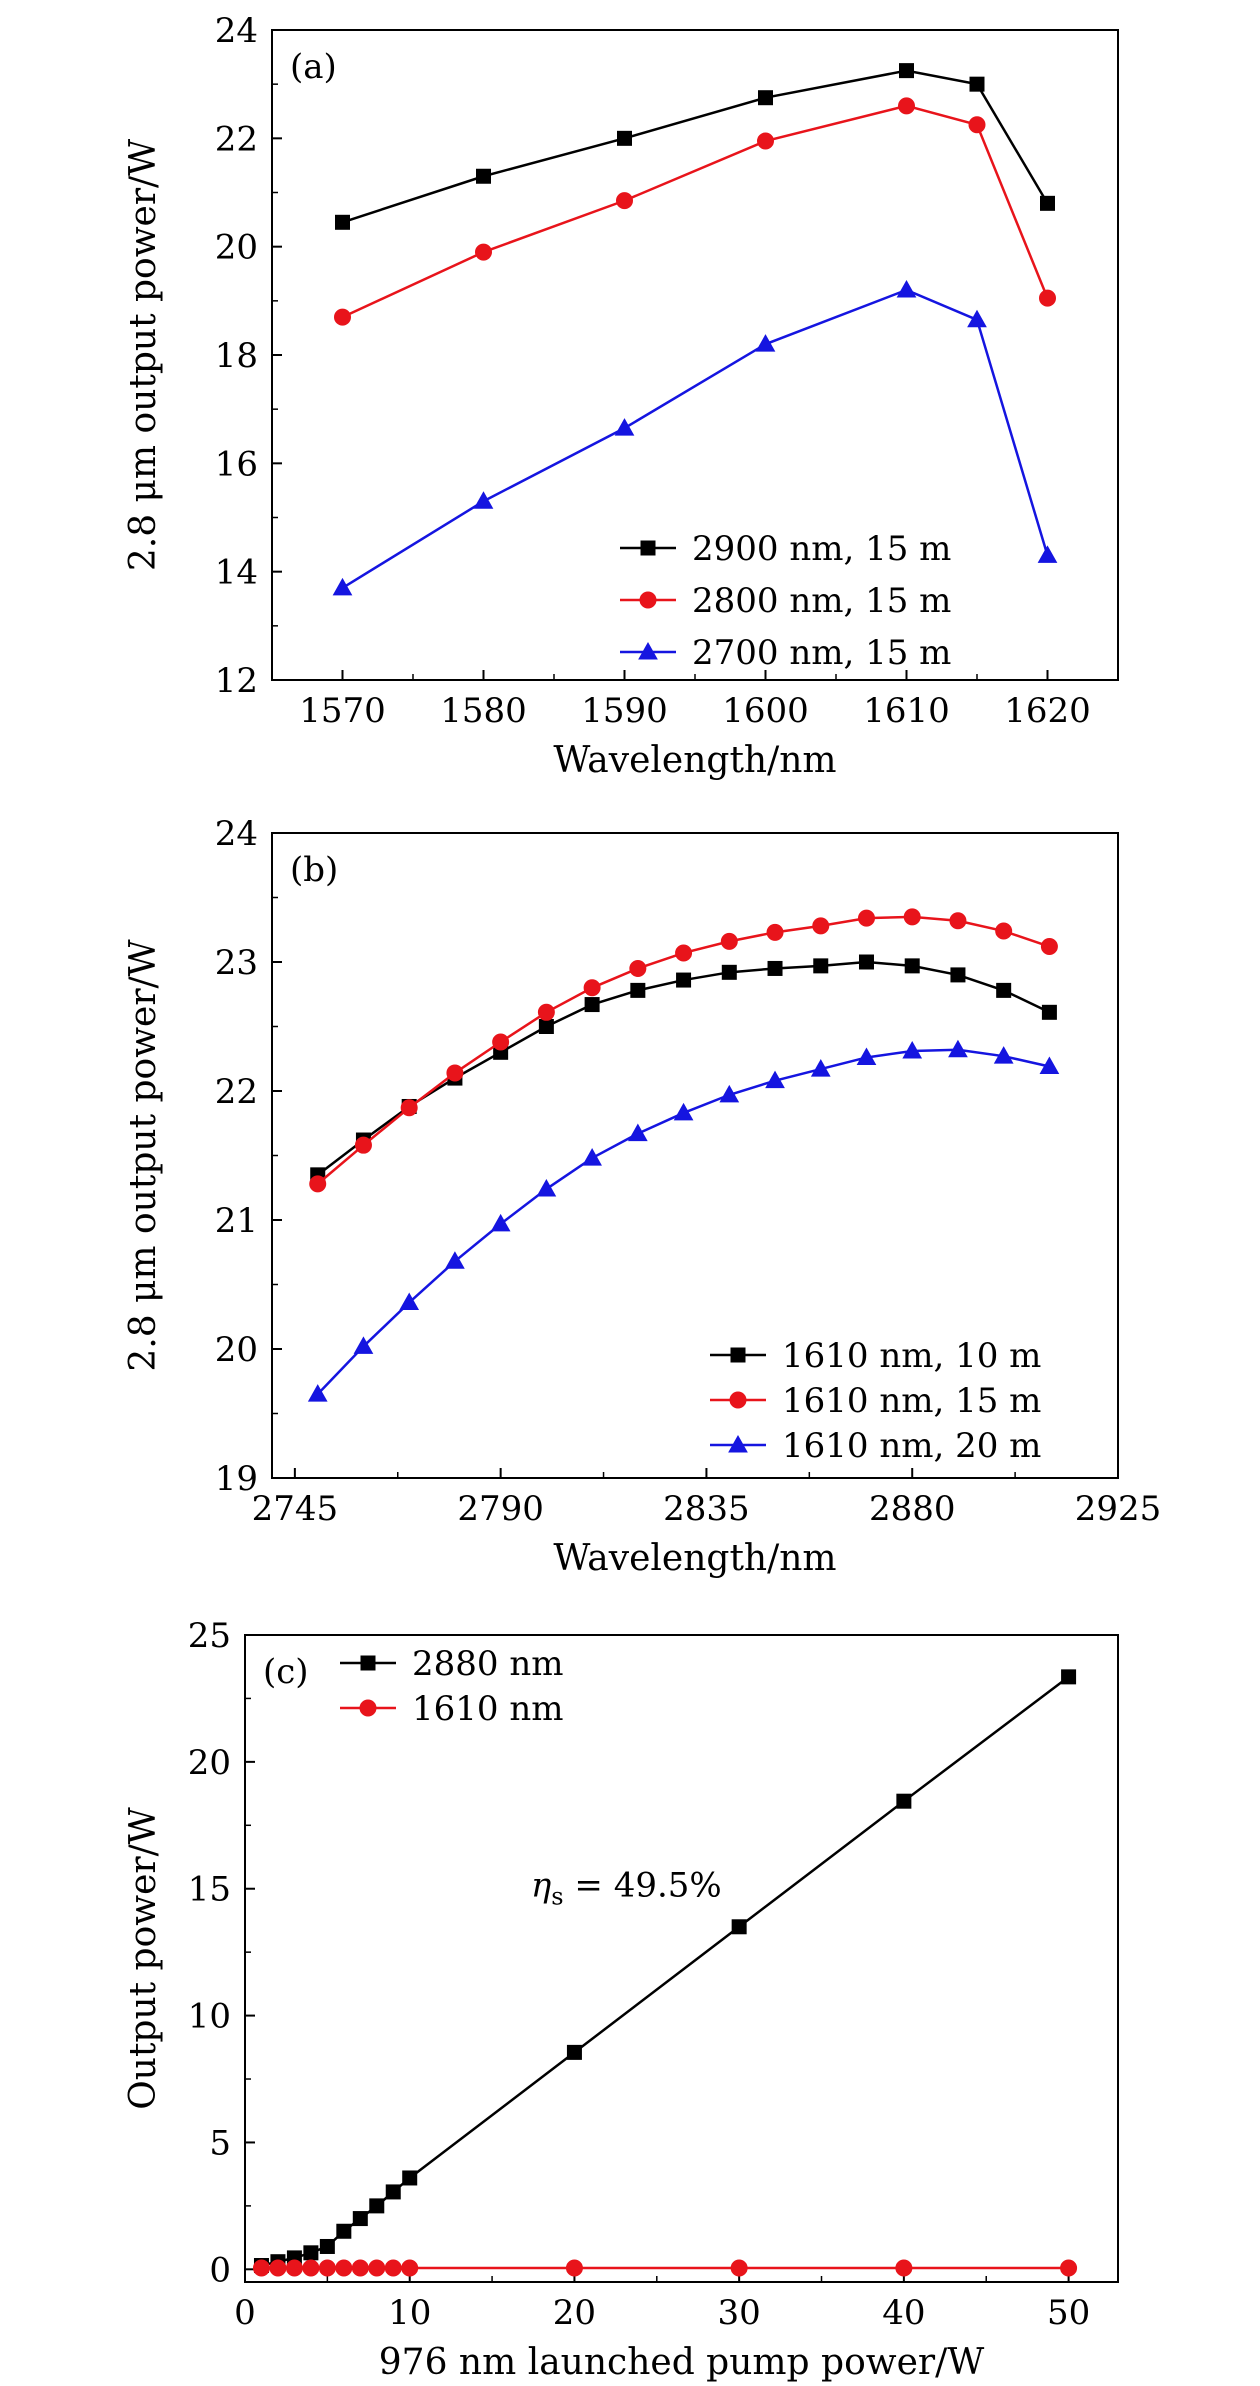 This screenshot has width=1260, height=2386. Describe the element at coordinates (821, 601) in the screenshot. I see `legend-label: 2800 nm, 15 m` at that location.